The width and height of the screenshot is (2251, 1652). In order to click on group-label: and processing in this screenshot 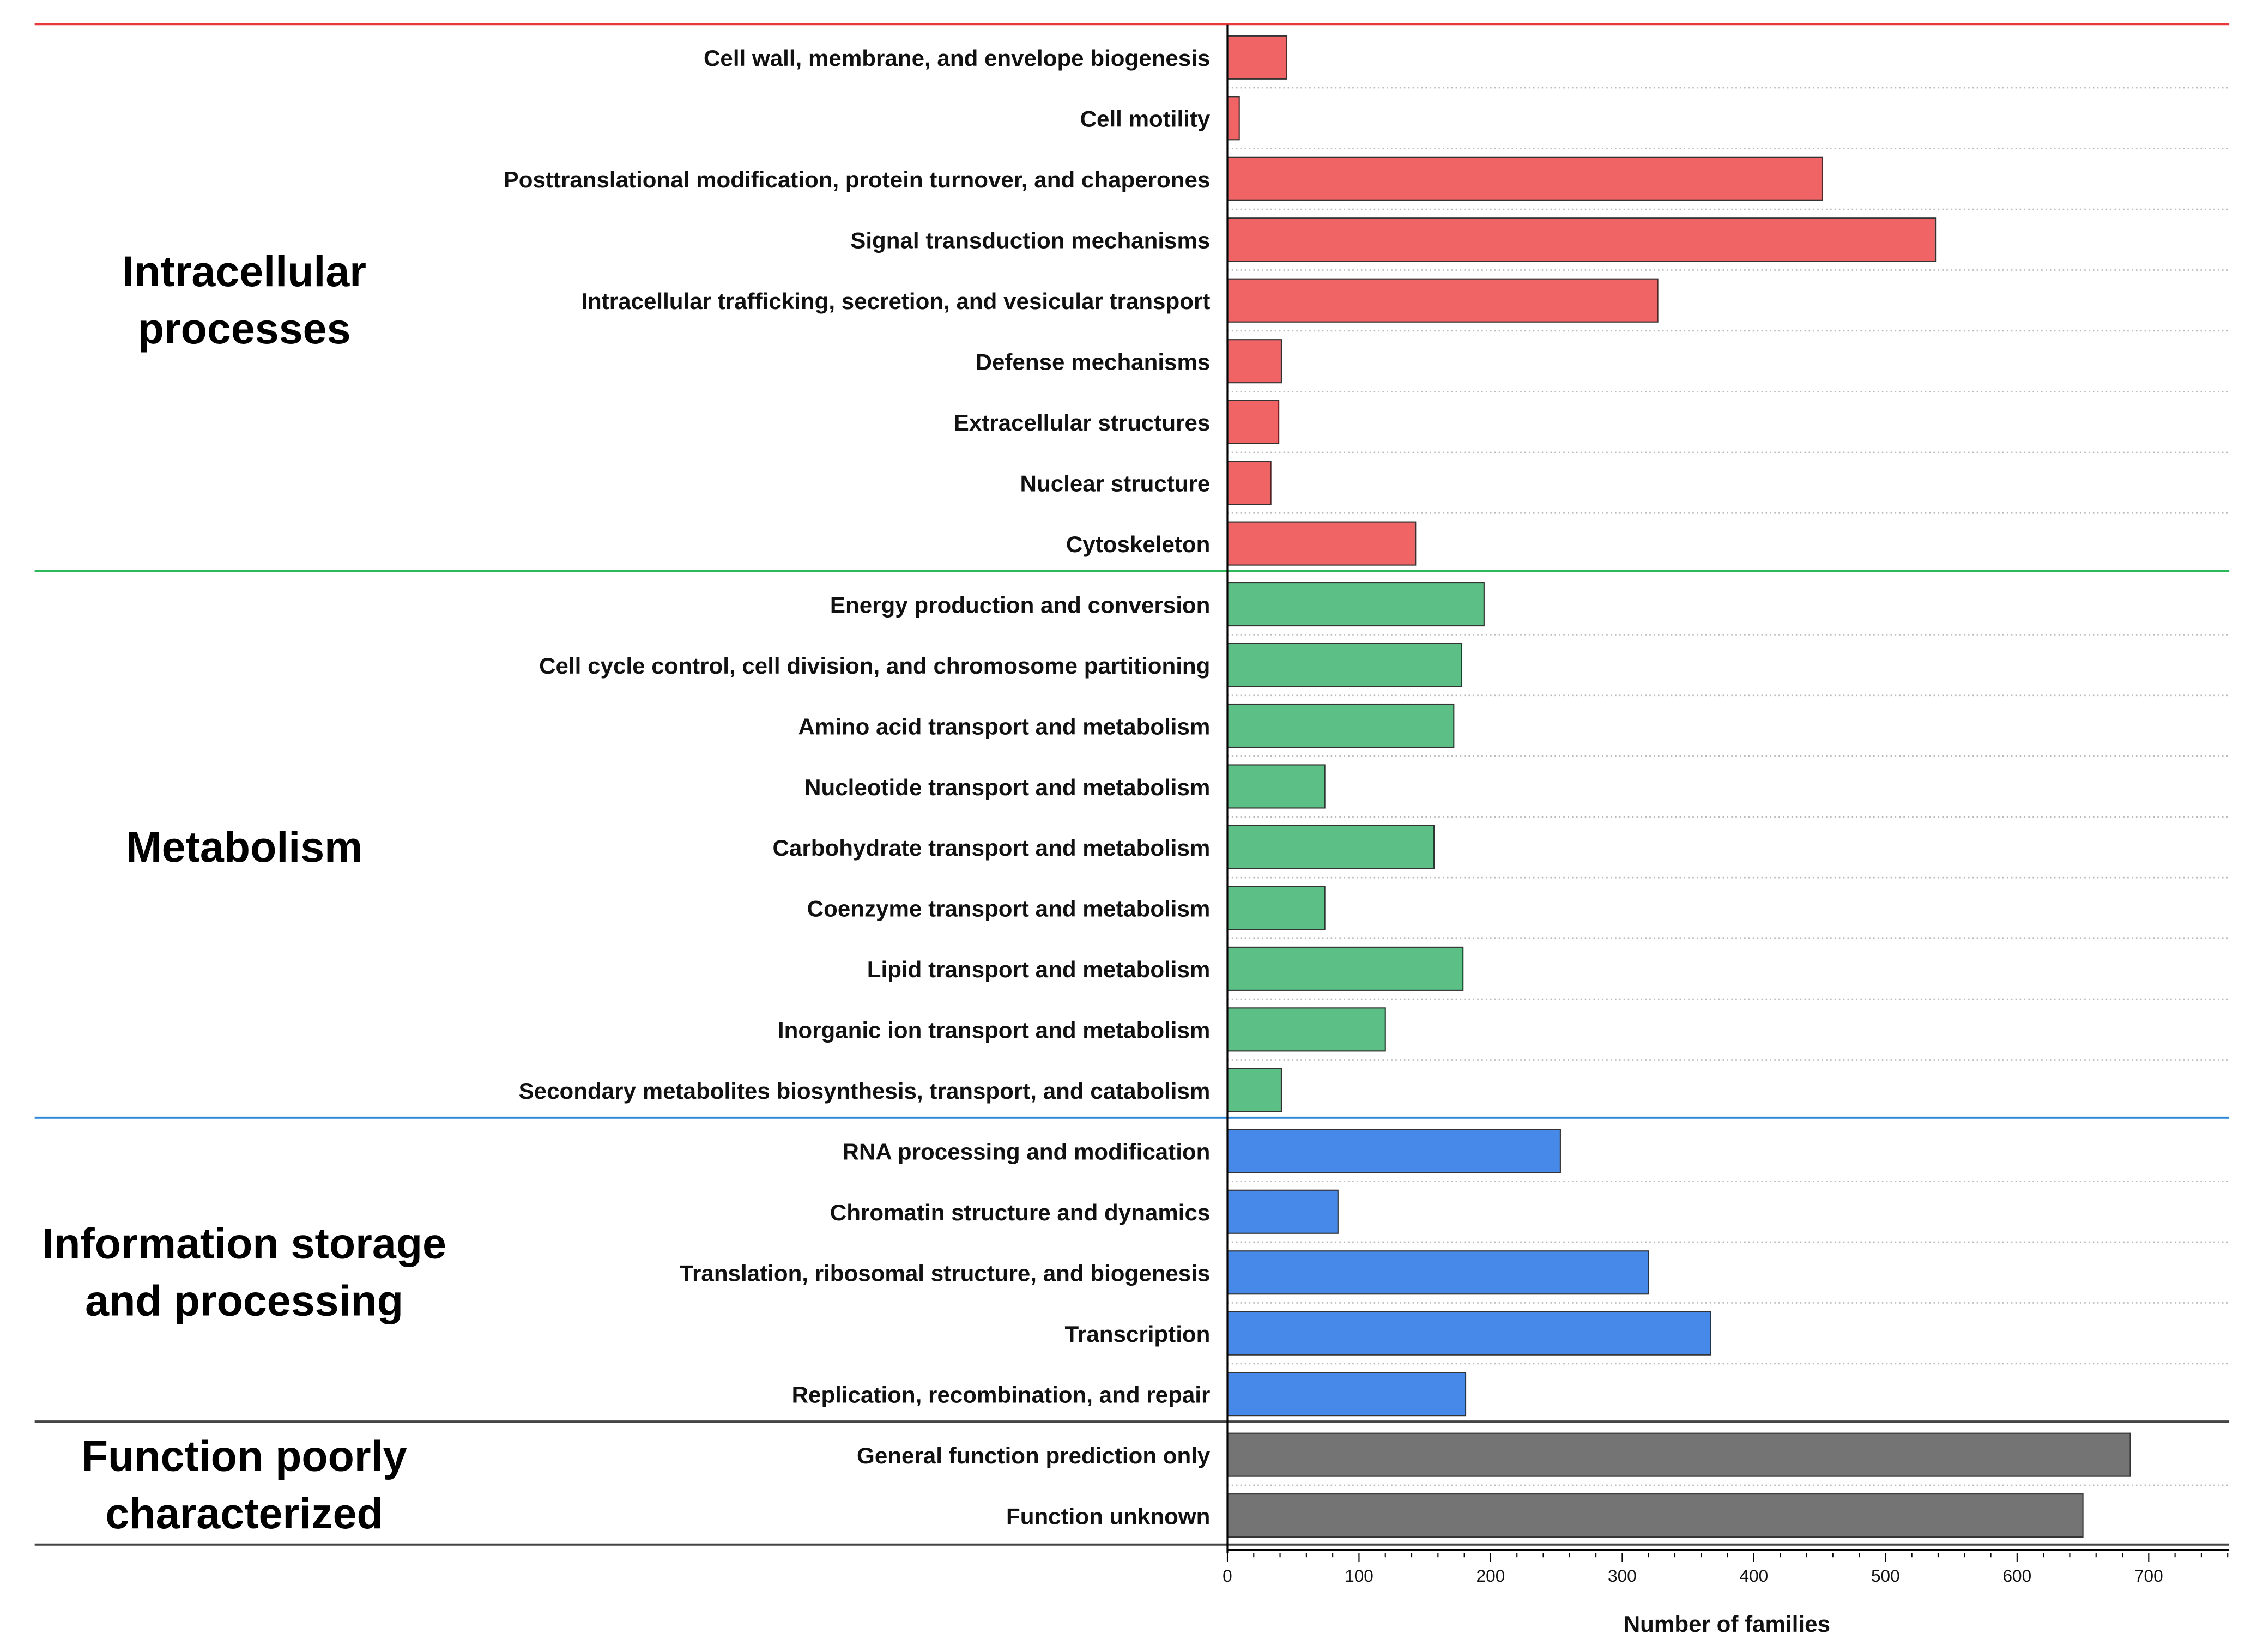, I will do `click(244, 1300)`.